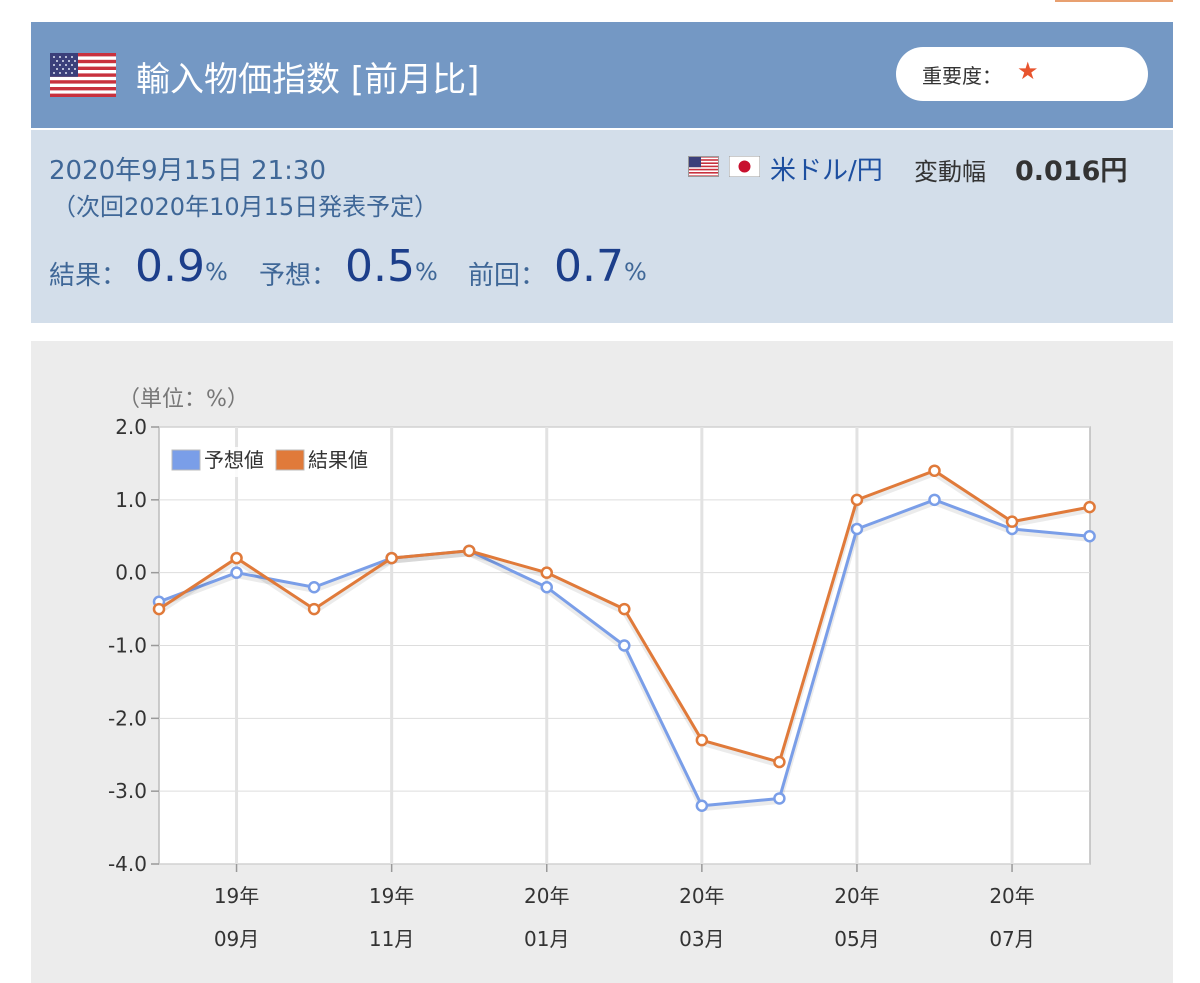 The height and width of the screenshot is (983, 1200). I want to click on x-tick-label-month: 05月, so click(856, 939).